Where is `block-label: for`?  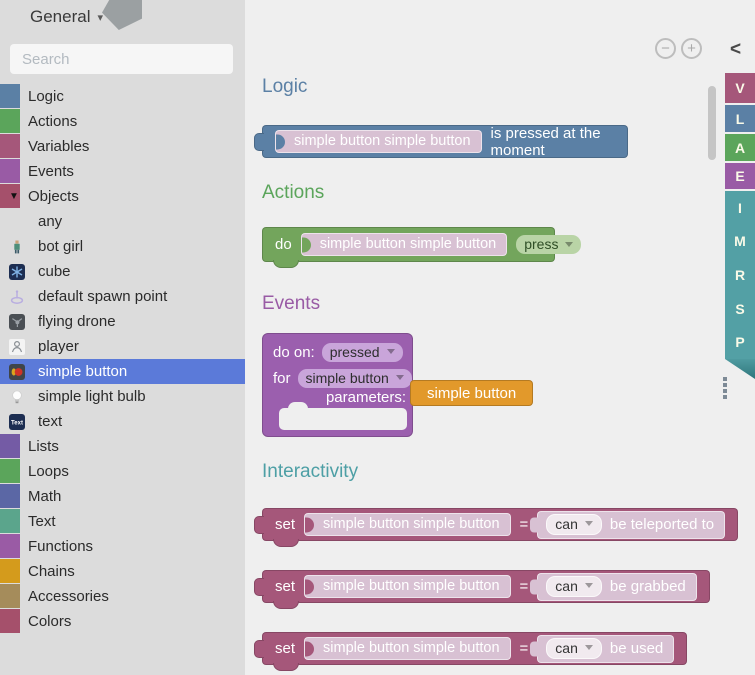 block-label: for is located at coordinates (282, 378).